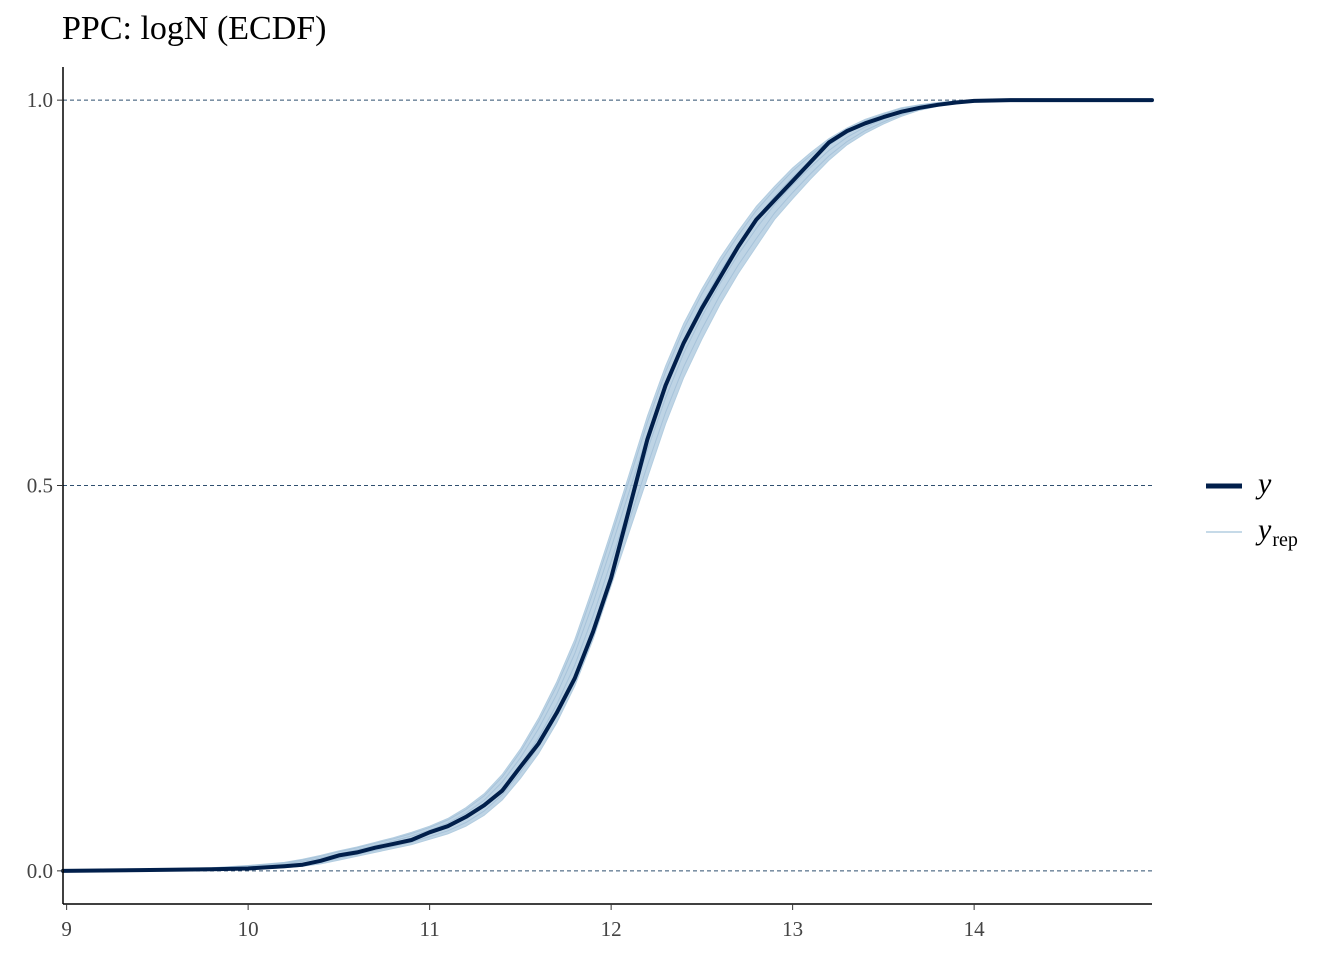 Image resolution: width=1344 pixels, height=960 pixels. Describe the element at coordinates (40, 100) in the screenshot. I see `y-tick-label-1.0: 1.0` at that location.